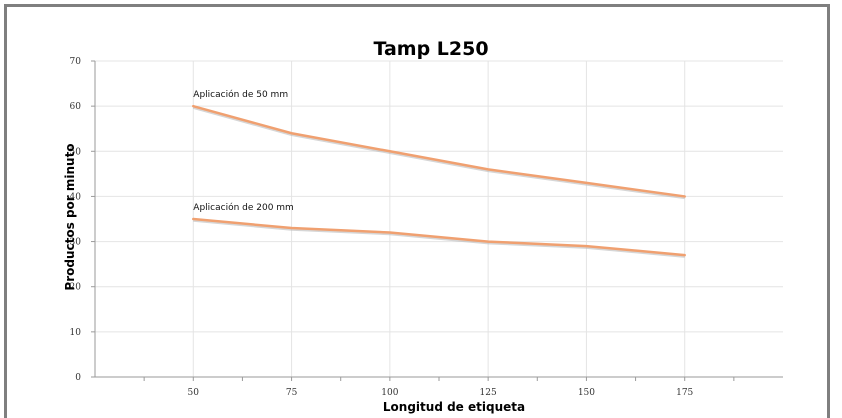 The image size is (842, 418). What do you see at coordinates (76, 333) in the screenshot?
I see `y-tick-label: 10` at bounding box center [76, 333].